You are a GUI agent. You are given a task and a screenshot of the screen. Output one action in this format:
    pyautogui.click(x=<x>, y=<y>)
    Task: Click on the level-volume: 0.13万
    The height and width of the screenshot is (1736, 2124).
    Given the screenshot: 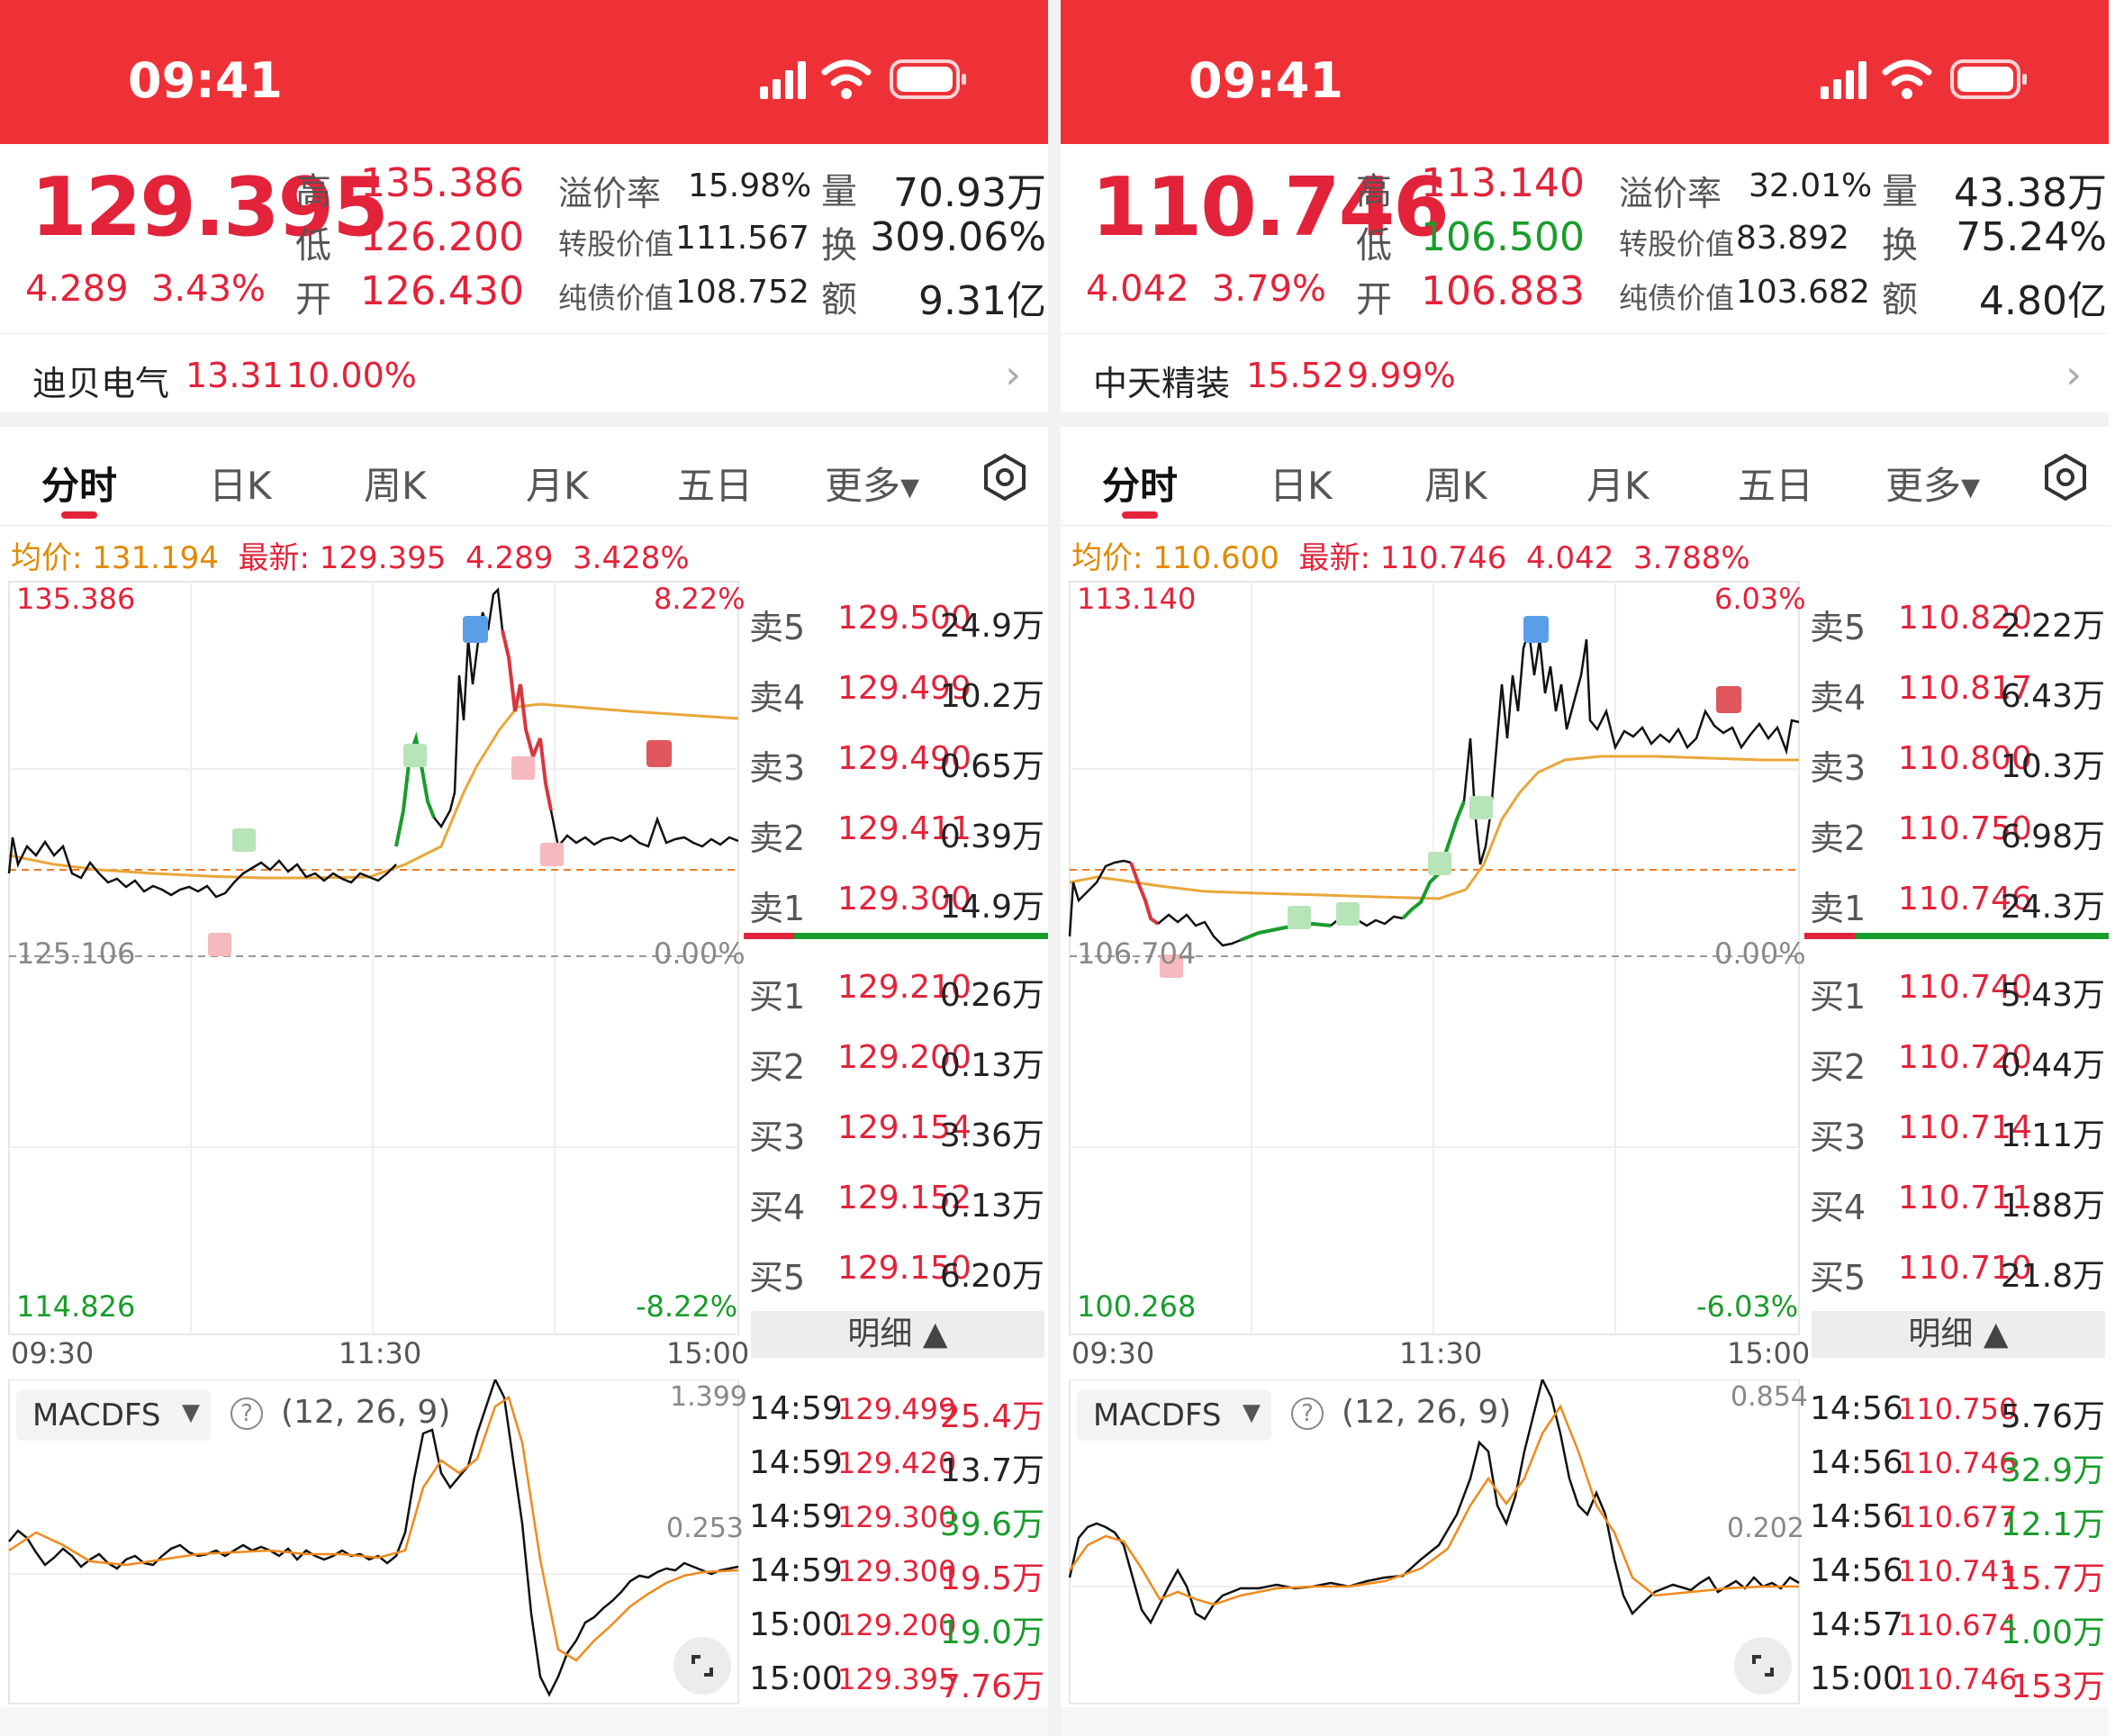 What is the action you would take?
    pyautogui.click(x=991, y=1065)
    